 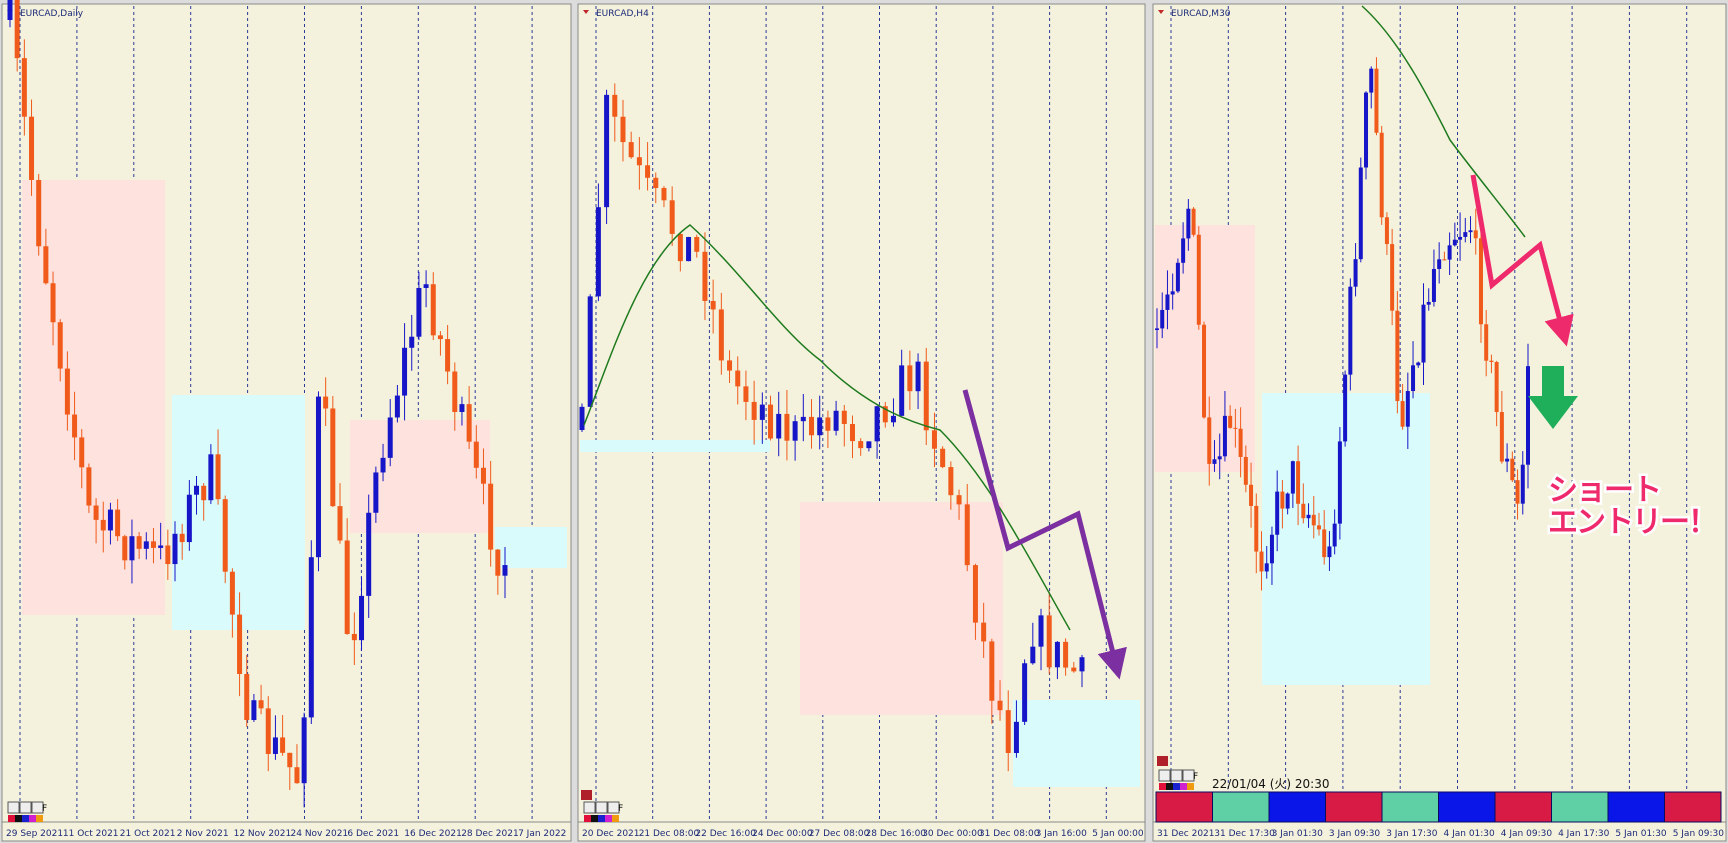 What do you see at coordinates (1641, 834) in the screenshot?
I see `x-label: 5 Jan 01:30` at bounding box center [1641, 834].